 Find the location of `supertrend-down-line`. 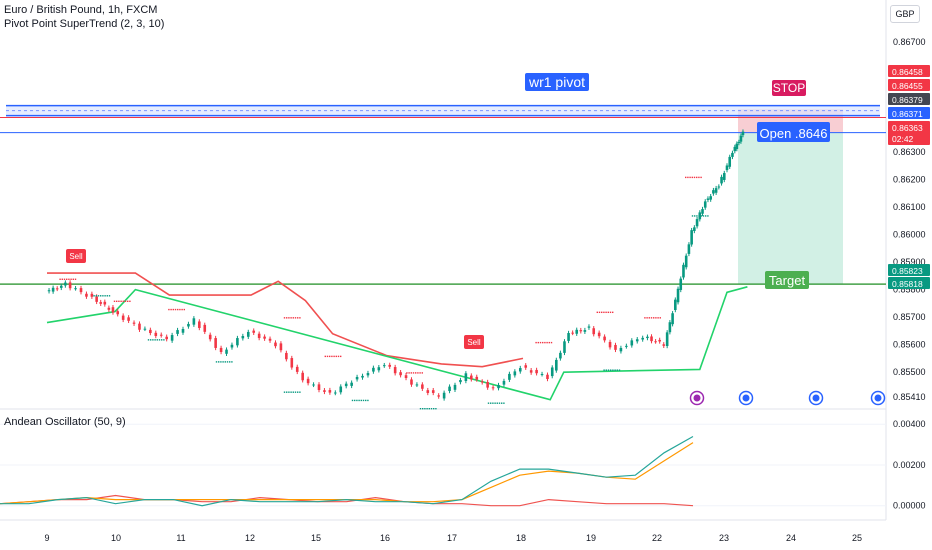

supertrend-down-line is located at coordinates (285, 320).